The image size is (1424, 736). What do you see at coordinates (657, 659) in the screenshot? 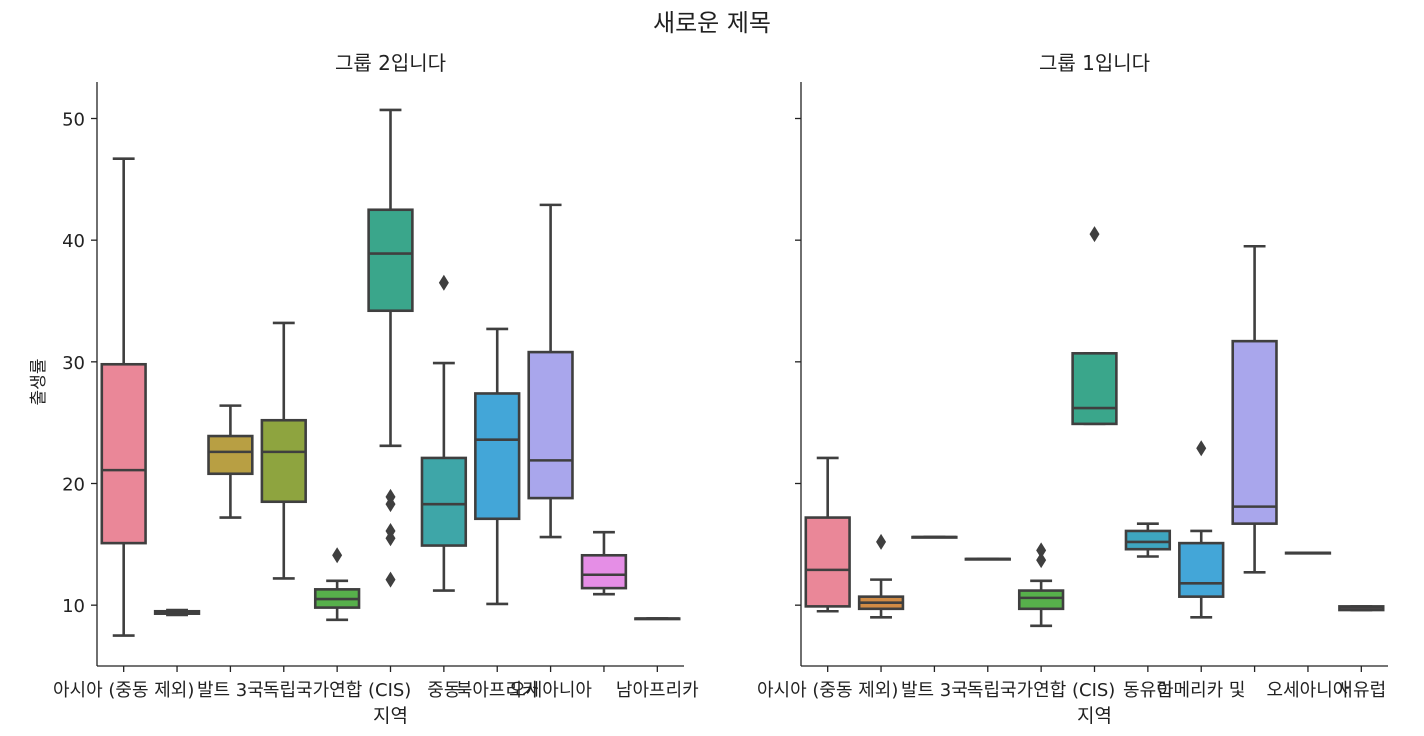
I see `box-남아프리카: 남아프리카` at bounding box center [657, 659].